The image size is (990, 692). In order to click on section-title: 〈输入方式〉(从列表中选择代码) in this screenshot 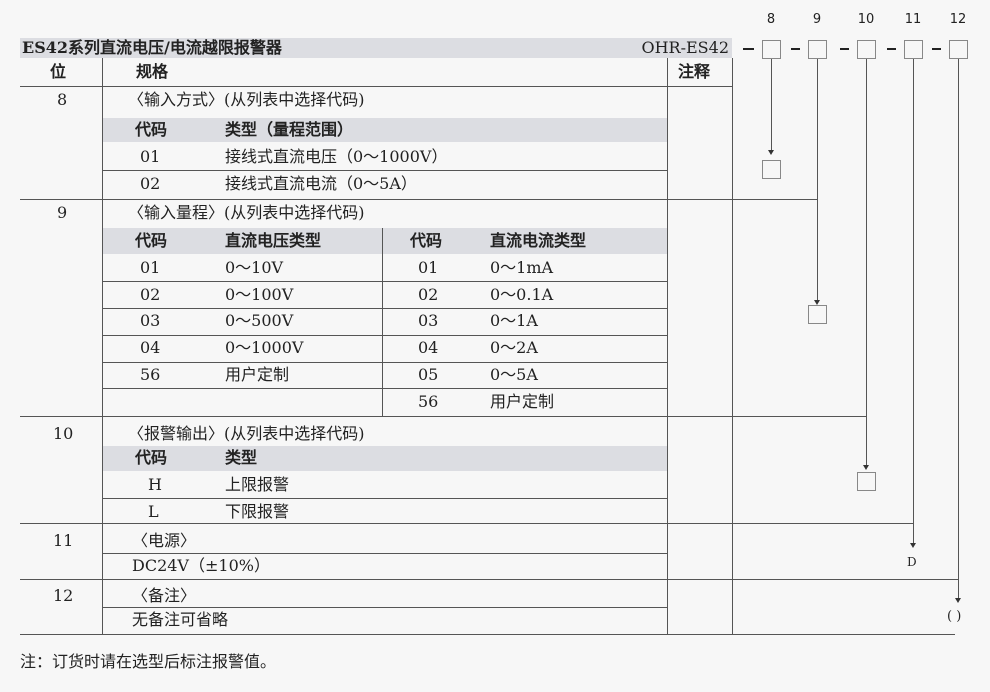, I will do `click(246, 99)`.